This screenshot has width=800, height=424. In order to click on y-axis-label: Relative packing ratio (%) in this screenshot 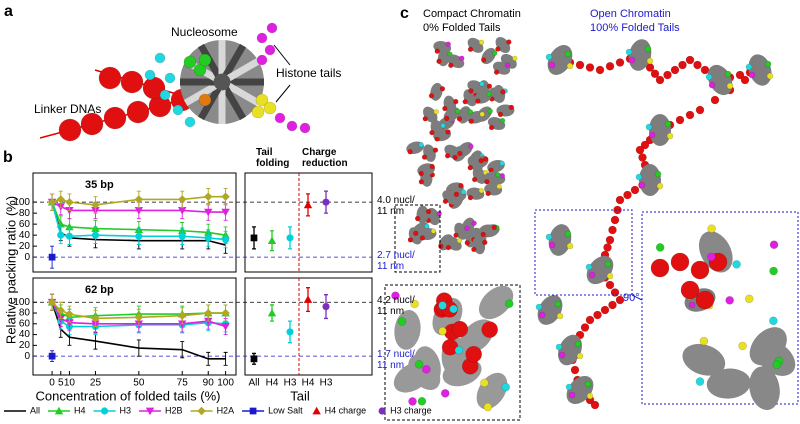, I will do `click(10, 270)`.